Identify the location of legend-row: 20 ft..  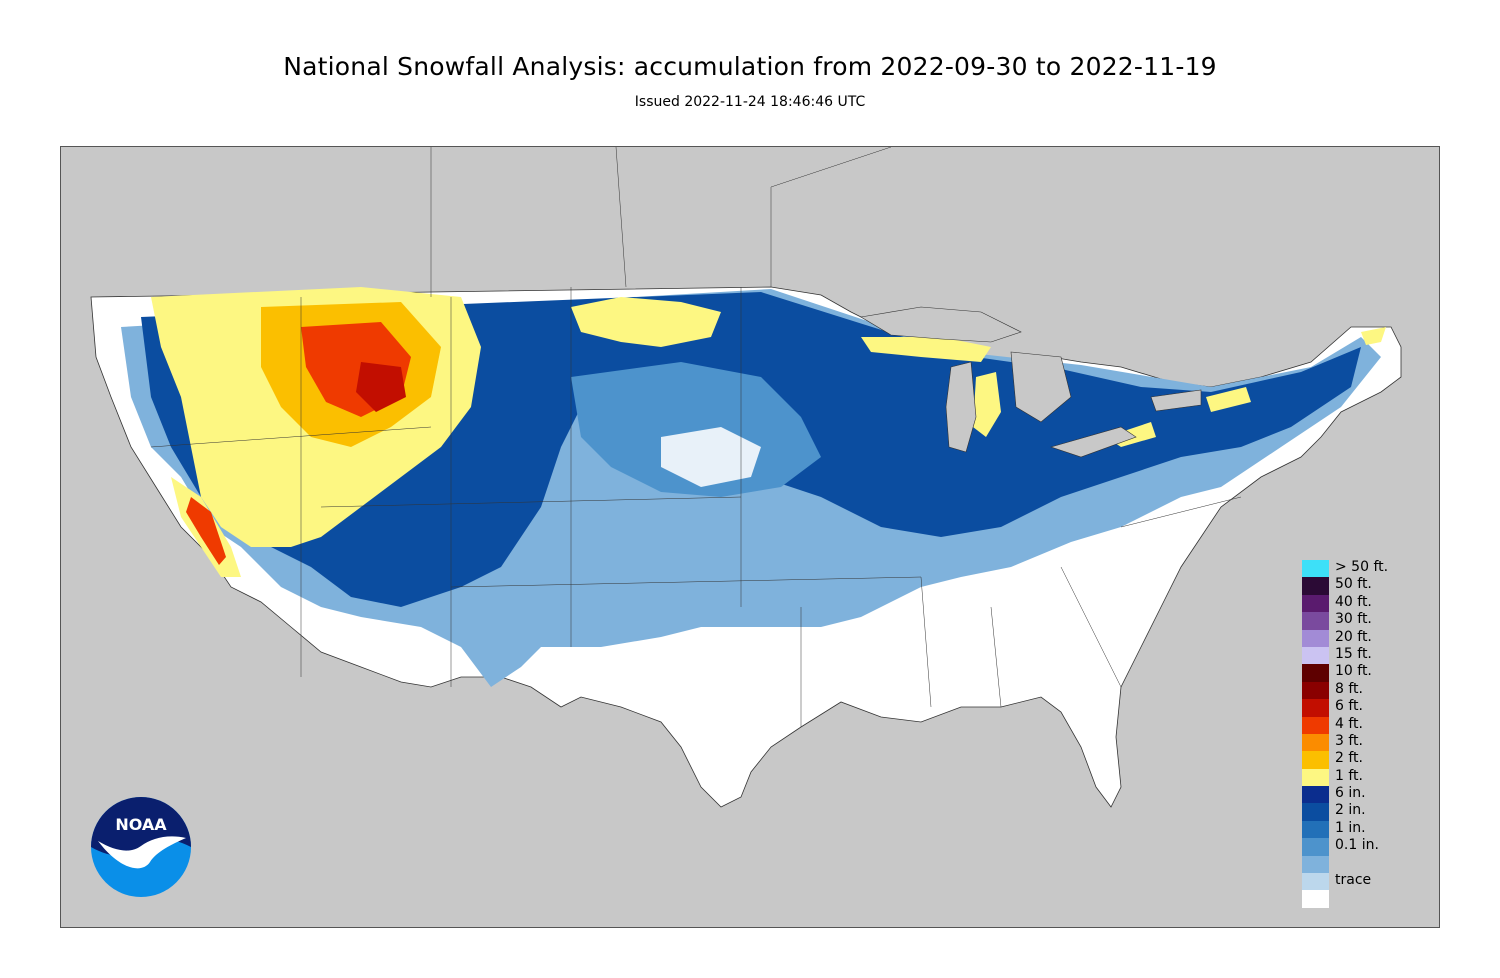
(1362, 637).